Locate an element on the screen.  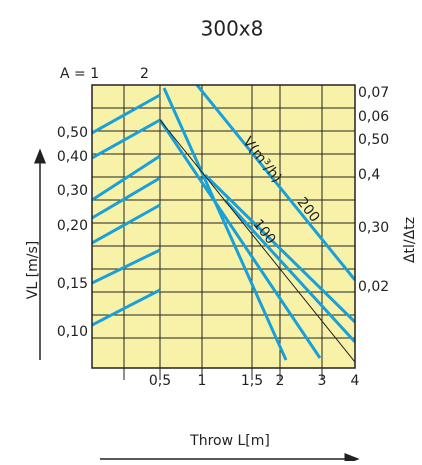
y2-tick-label: 0,50 is located at coordinates (373, 140).